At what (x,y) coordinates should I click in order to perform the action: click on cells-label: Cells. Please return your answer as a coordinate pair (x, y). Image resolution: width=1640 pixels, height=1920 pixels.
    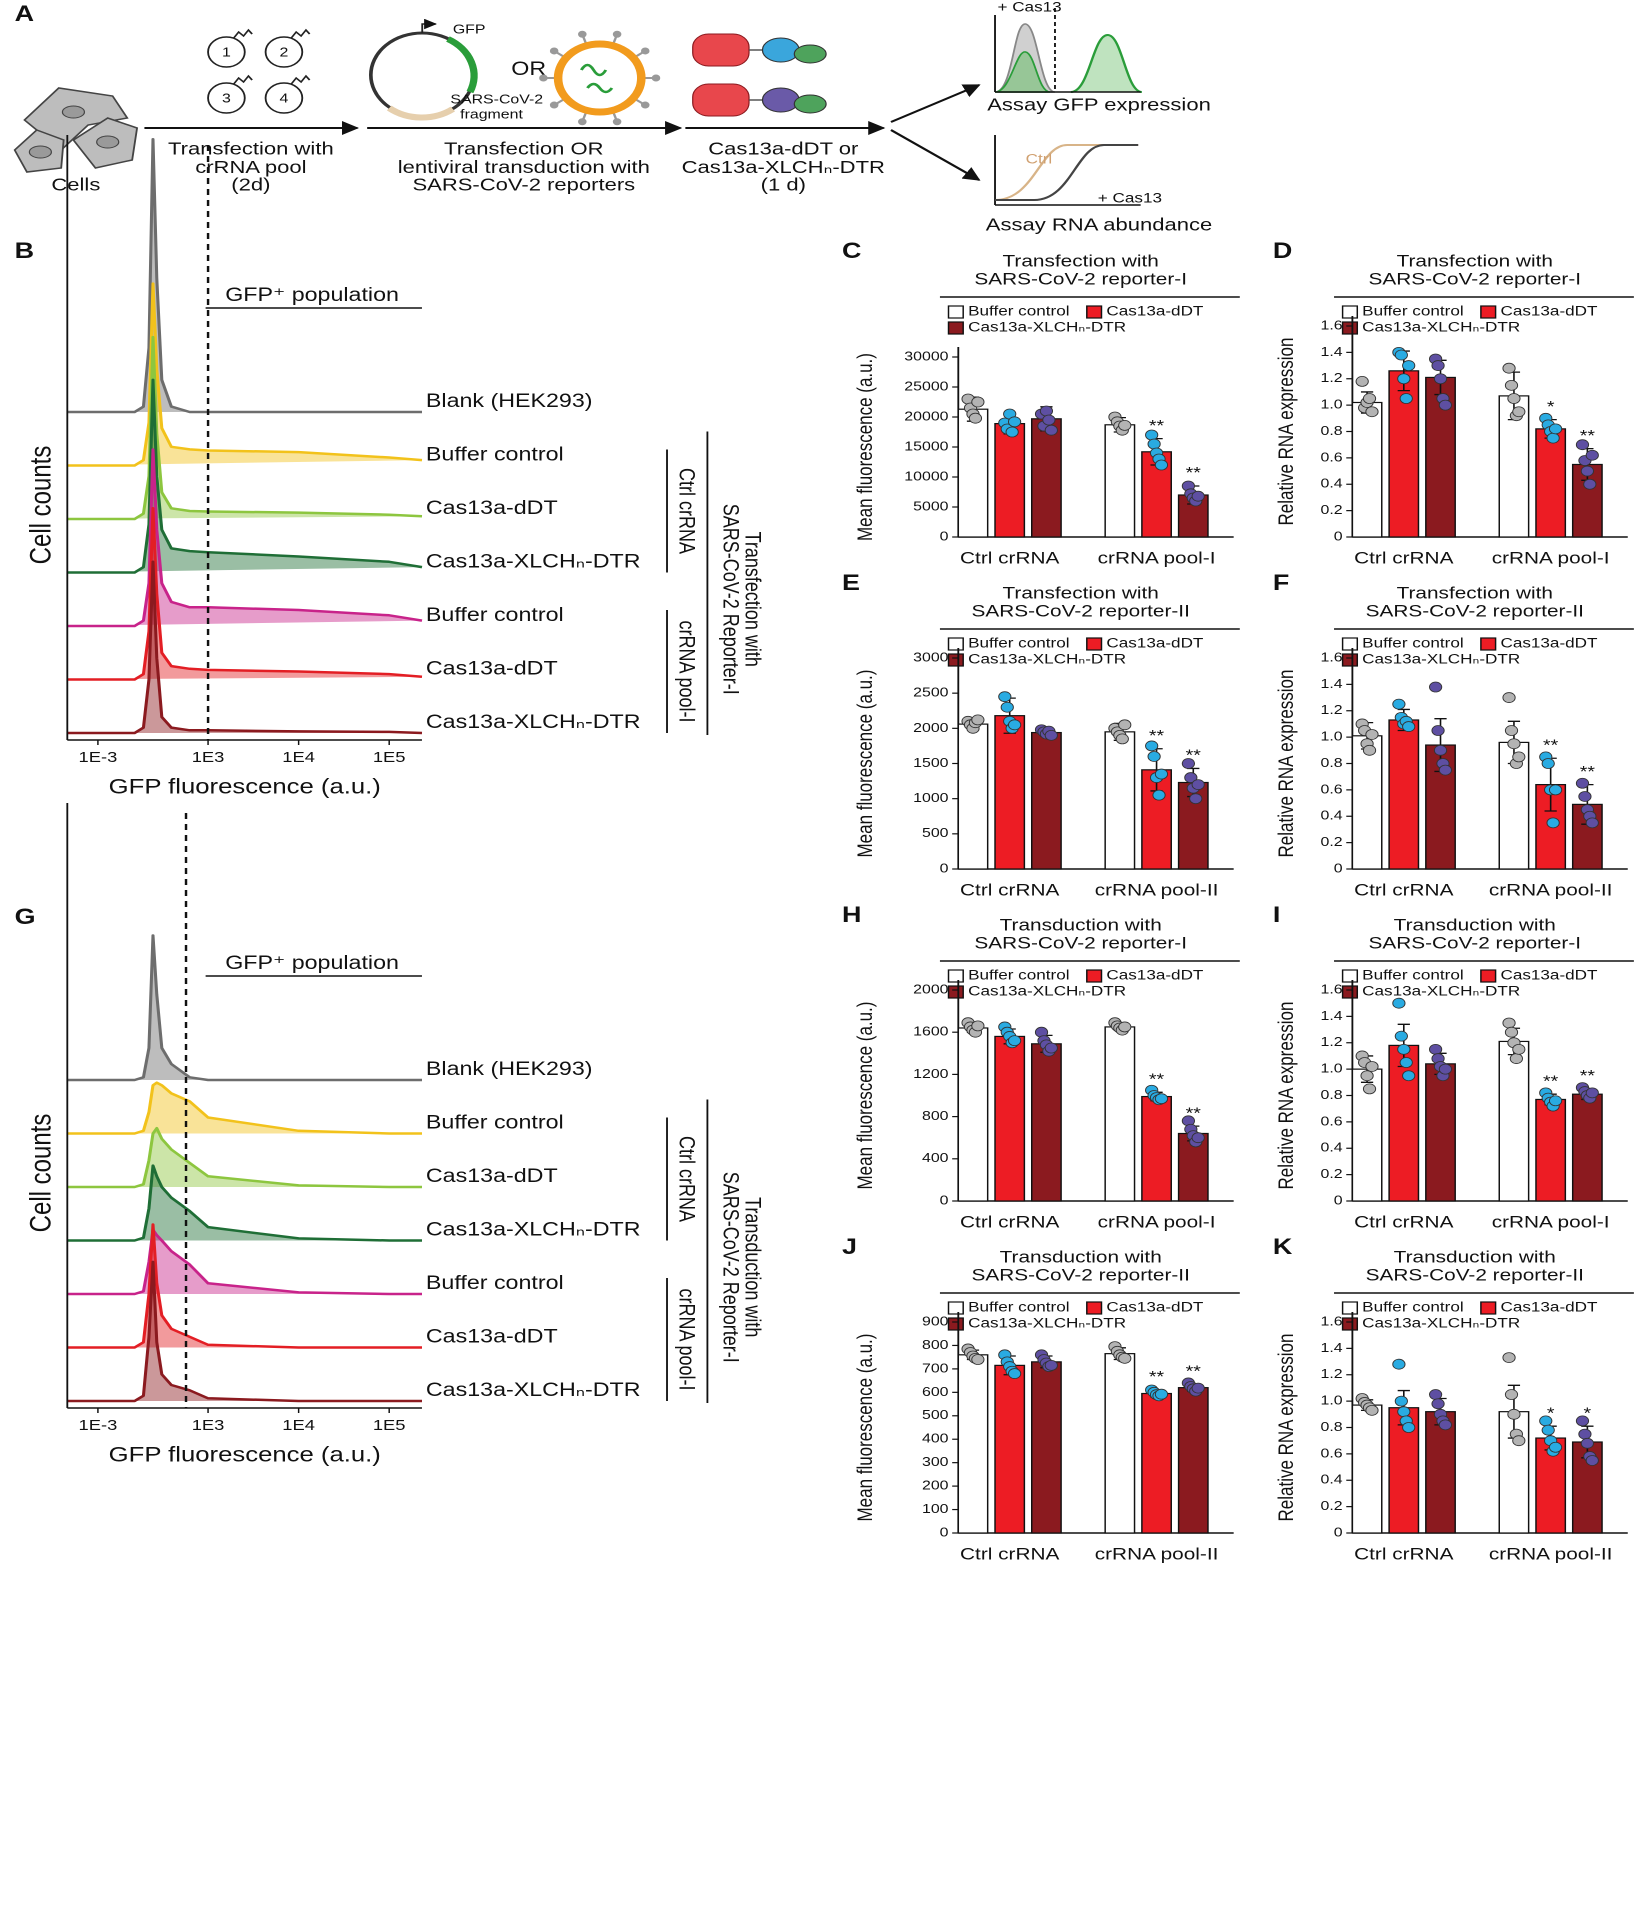
    Looking at the image, I should click on (75, 186).